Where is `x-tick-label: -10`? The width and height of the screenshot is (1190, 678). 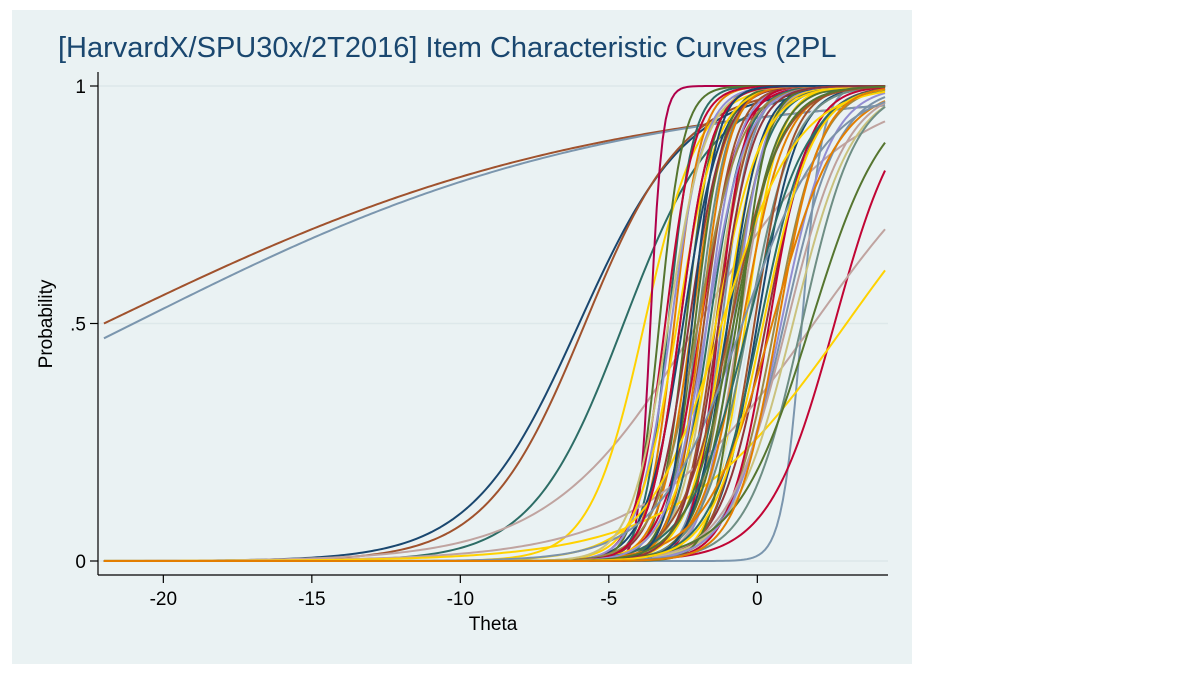
x-tick-label: -10 is located at coordinates (460, 599).